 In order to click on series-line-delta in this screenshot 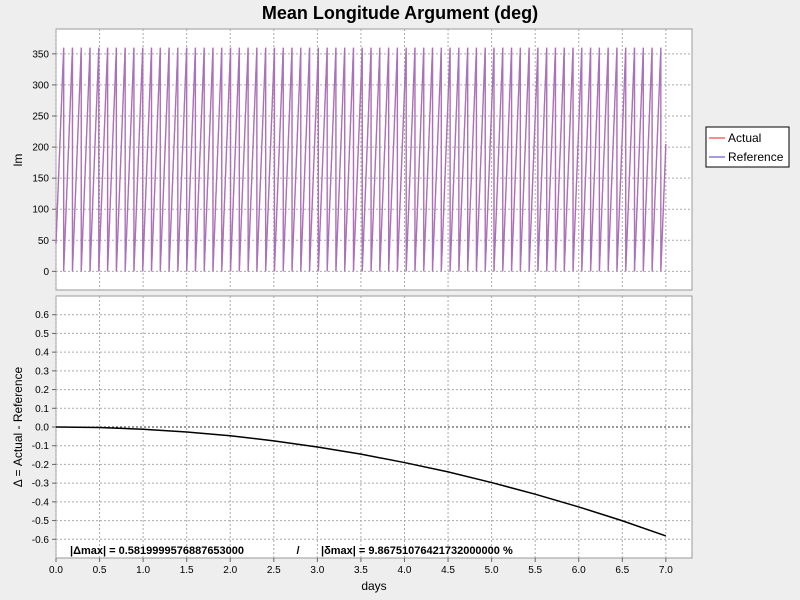, I will do `click(361, 481)`.